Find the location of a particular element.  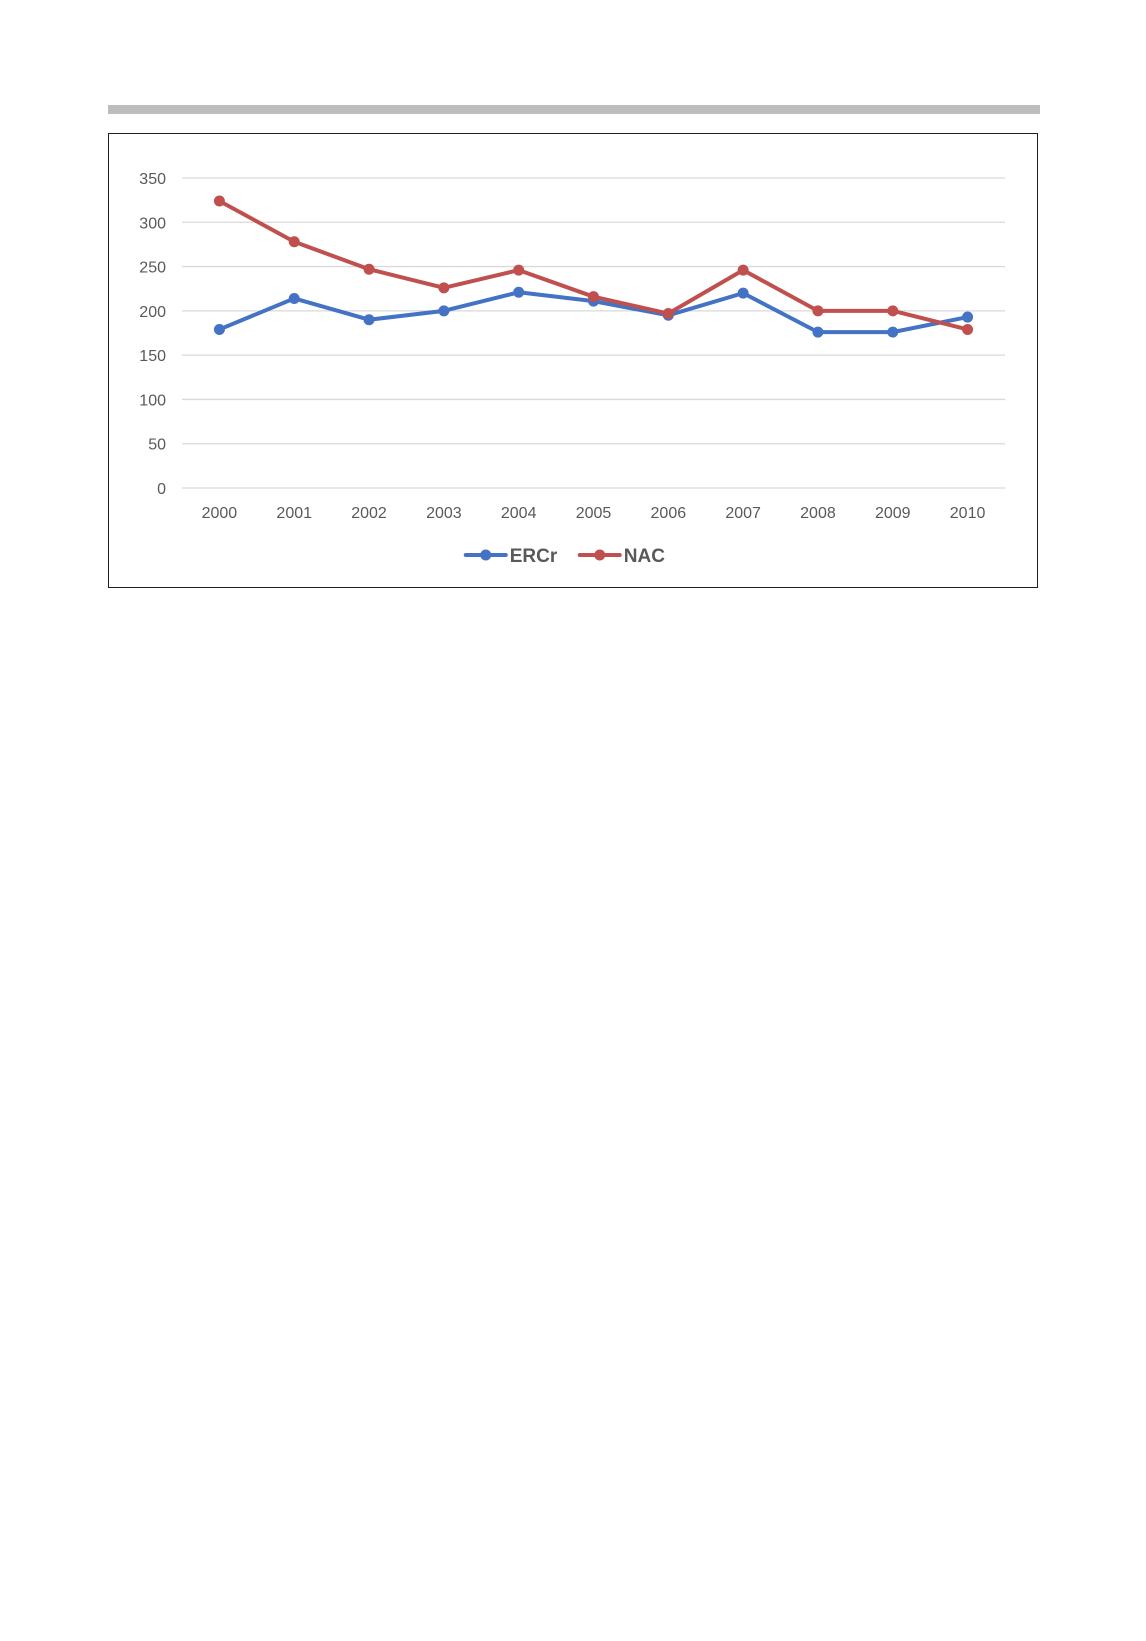

data-point-ercr-2004 is located at coordinates (519, 292).